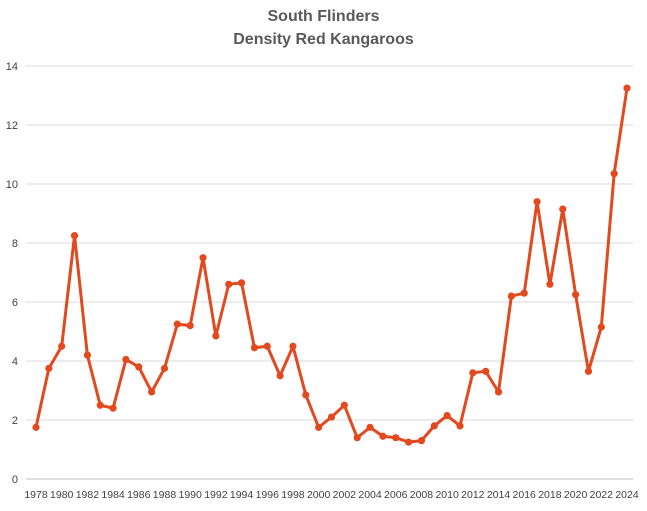 The image size is (647, 511). I want to click on x-tick-label: 2000, so click(319, 495).